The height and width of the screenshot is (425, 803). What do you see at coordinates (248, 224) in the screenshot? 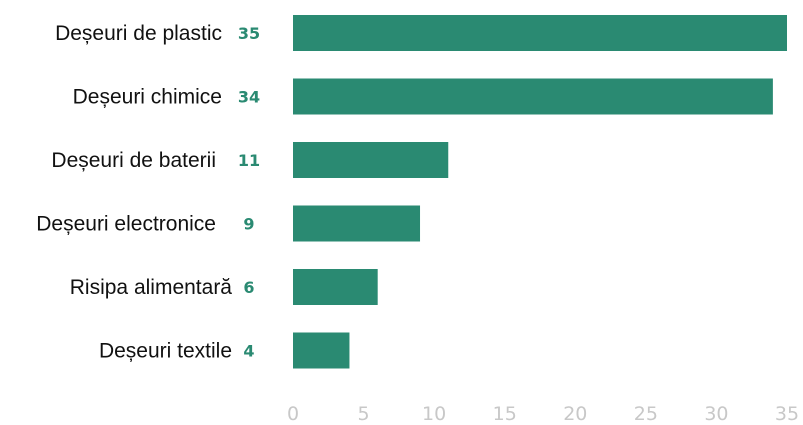
I see `value-label: 9` at bounding box center [248, 224].